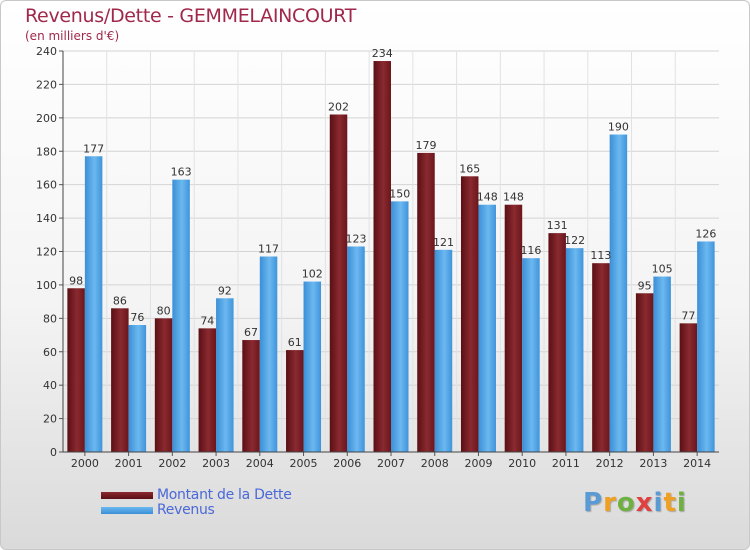 The width and height of the screenshot is (750, 550). I want to click on proxiti-logo: Proxiti, so click(635, 503).